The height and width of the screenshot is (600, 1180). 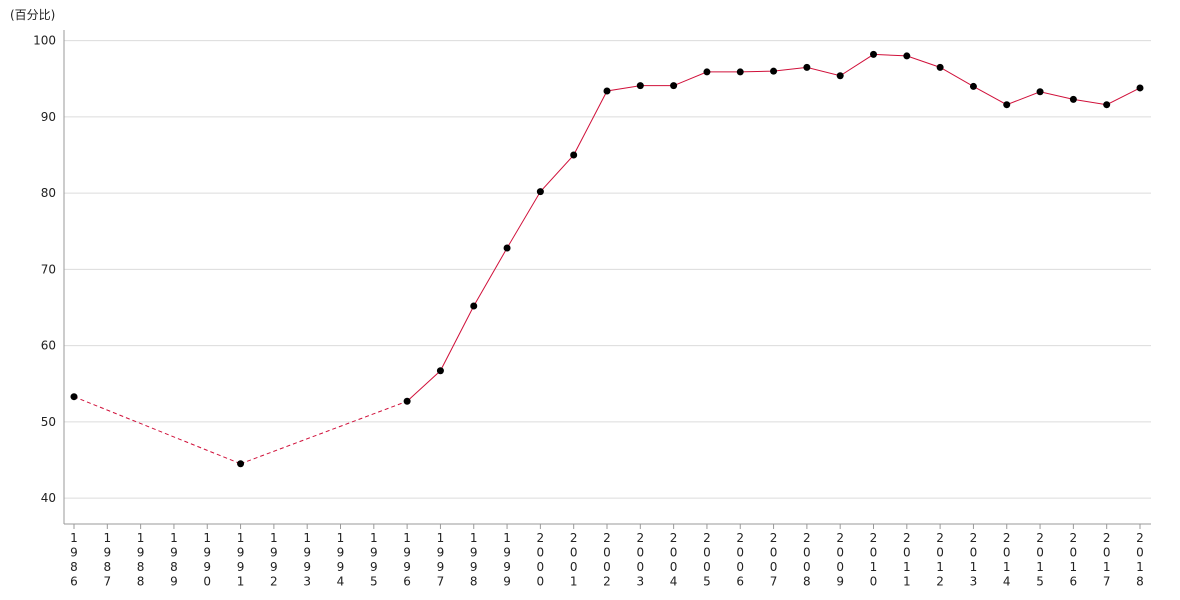 I want to click on y-tick-label: 70, so click(x=48, y=269).